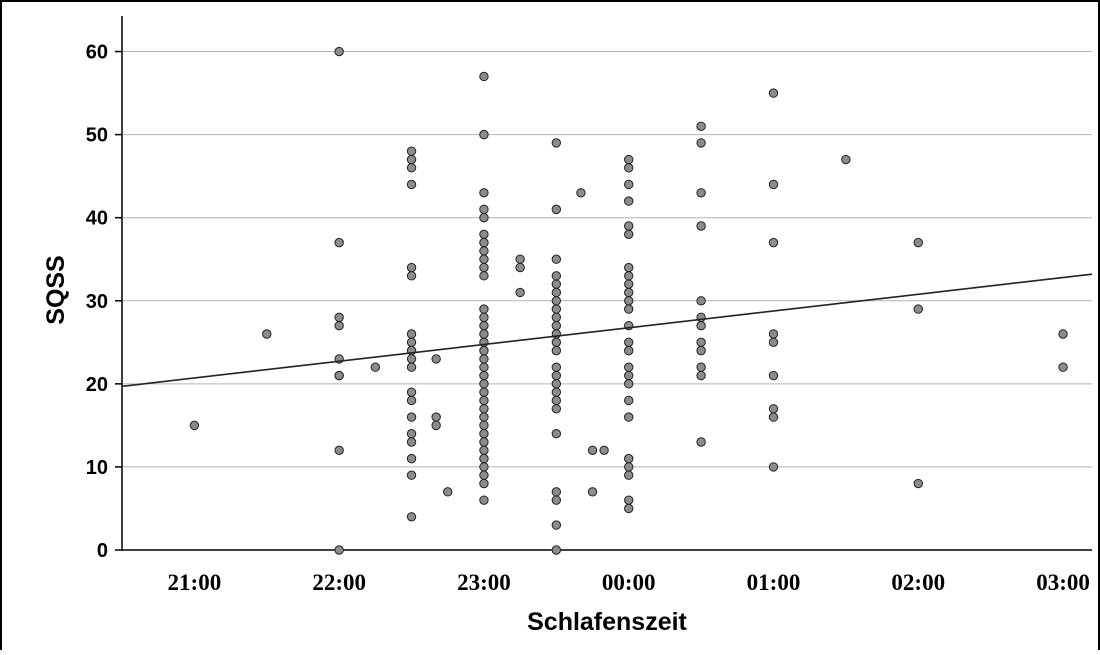 Image resolution: width=1100 pixels, height=655 pixels. Describe the element at coordinates (97, 136) in the screenshot. I see `y-tick-label: 50` at that location.